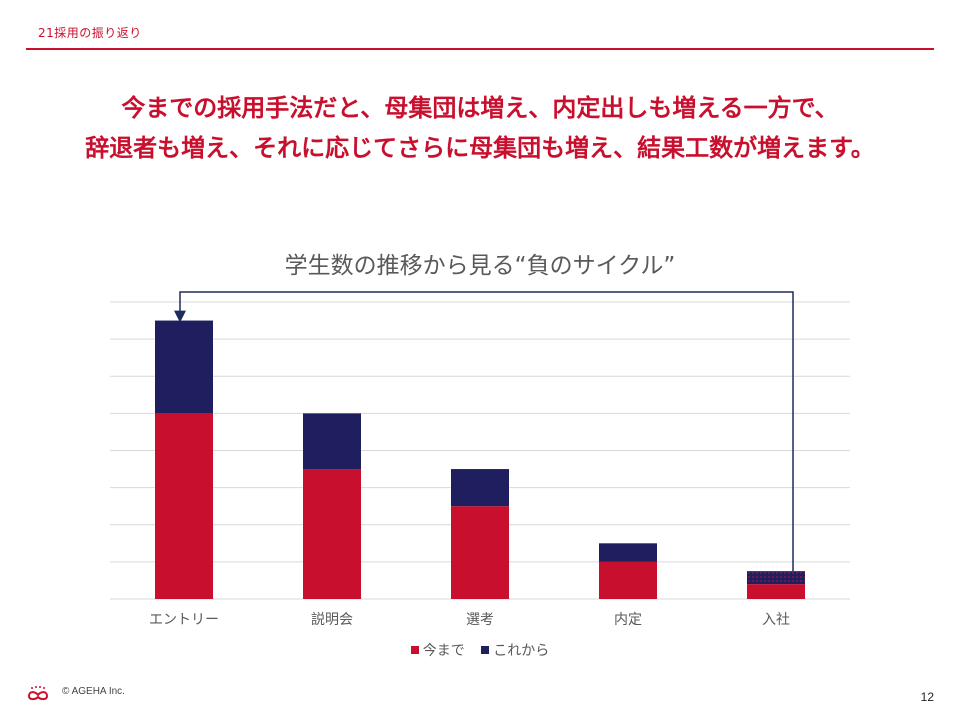 The height and width of the screenshot is (720, 960). Describe the element at coordinates (332, 620) in the screenshot. I see `x-tick-label: 説明会` at that location.